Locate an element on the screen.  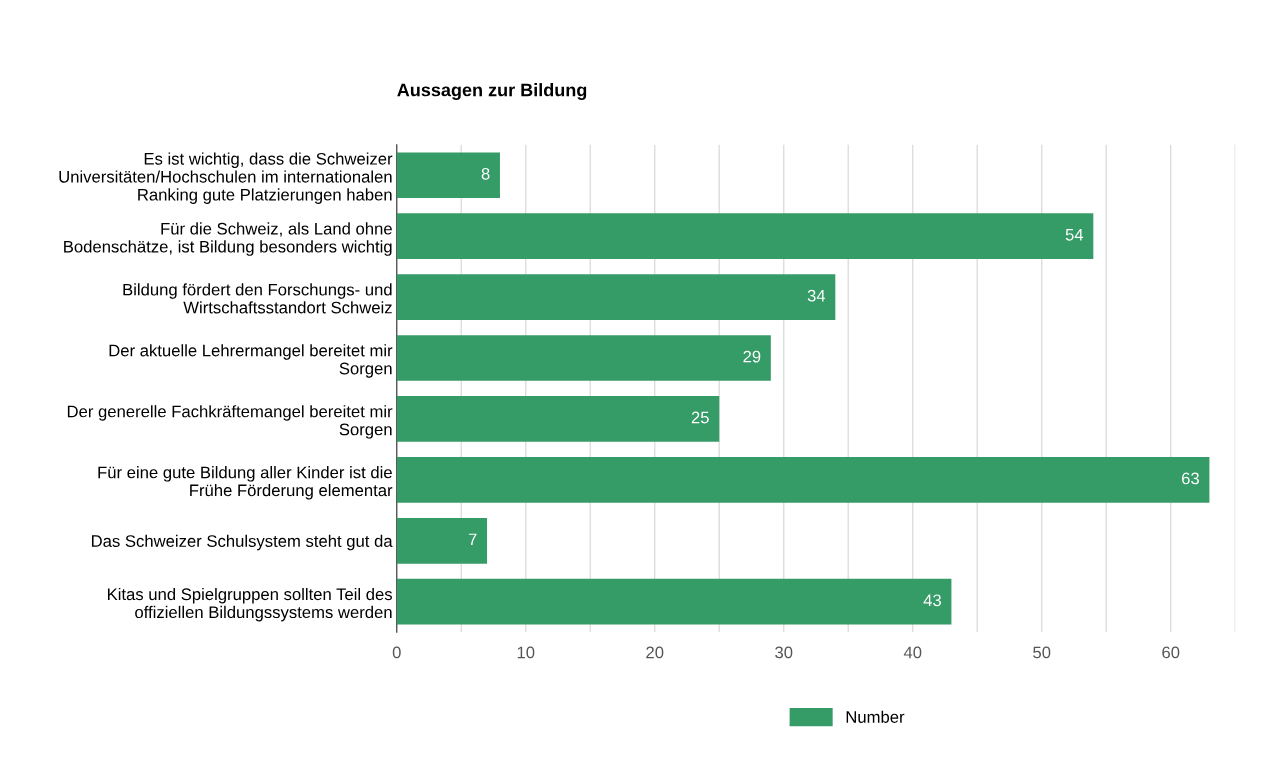
y-tick-label: Kitas und Spielgruppen sollten Teil des offiziellen Bildungssystems werden is located at coordinates (250, 604).